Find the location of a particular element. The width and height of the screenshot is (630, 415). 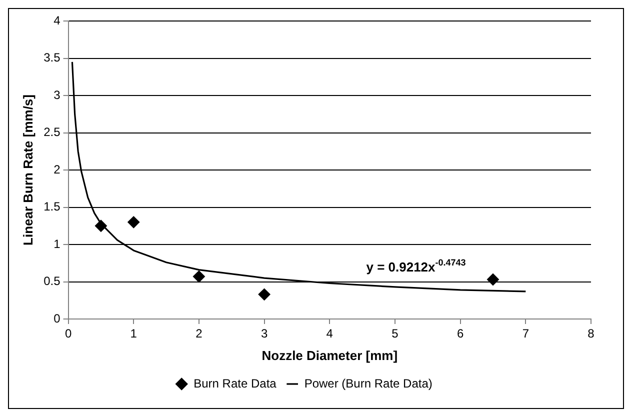

y-tick-label: 2.5 is located at coordinates (52, 132).